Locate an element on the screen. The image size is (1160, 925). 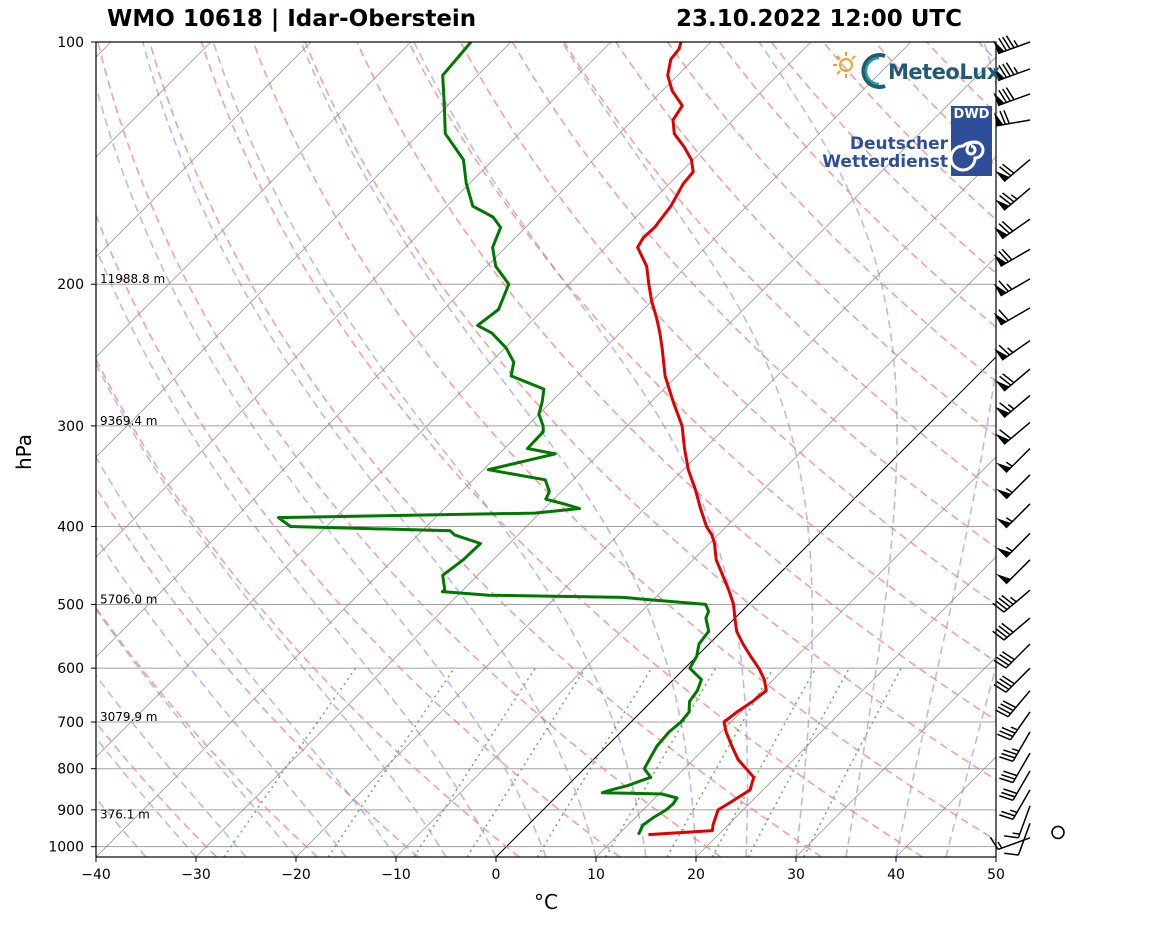
dwd-badge: DWD is located at coordinates (971, 141).